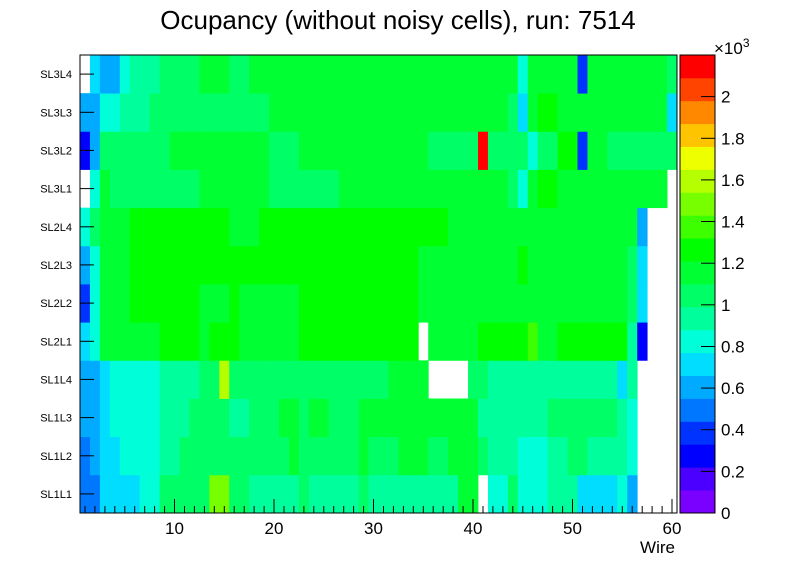  I want to click on row-label: SL1L1, so click(56, 495).